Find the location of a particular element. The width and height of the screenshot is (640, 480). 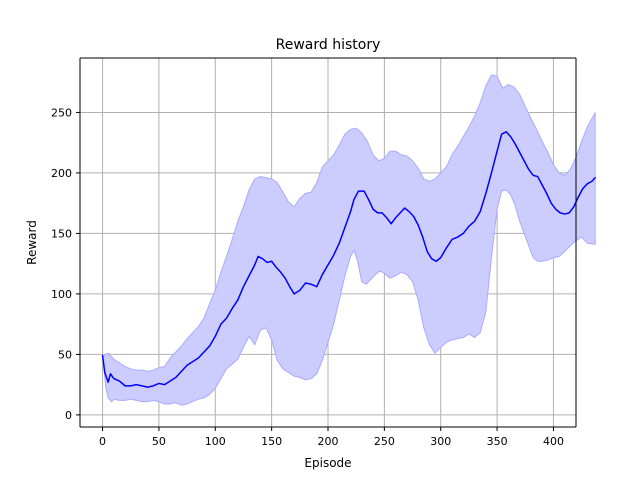

x-tick-label: 250 is located at coordinates (384, 441).